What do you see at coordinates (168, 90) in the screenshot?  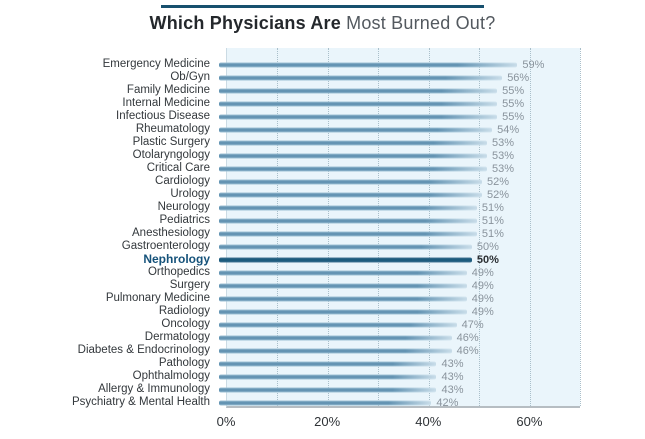 I see `category-label: Family Medicine` at bounding box center [168, 90].